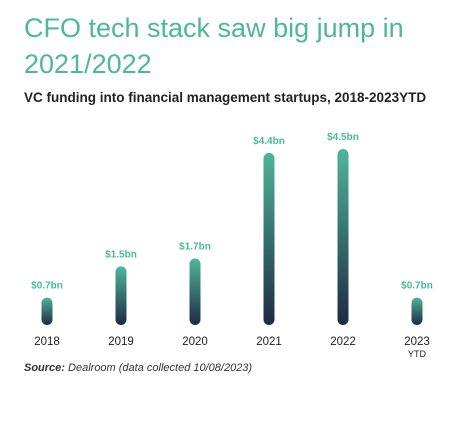 The image size is (457, 421). I want to click on category-label-2021: 2021, so click(269, 342).